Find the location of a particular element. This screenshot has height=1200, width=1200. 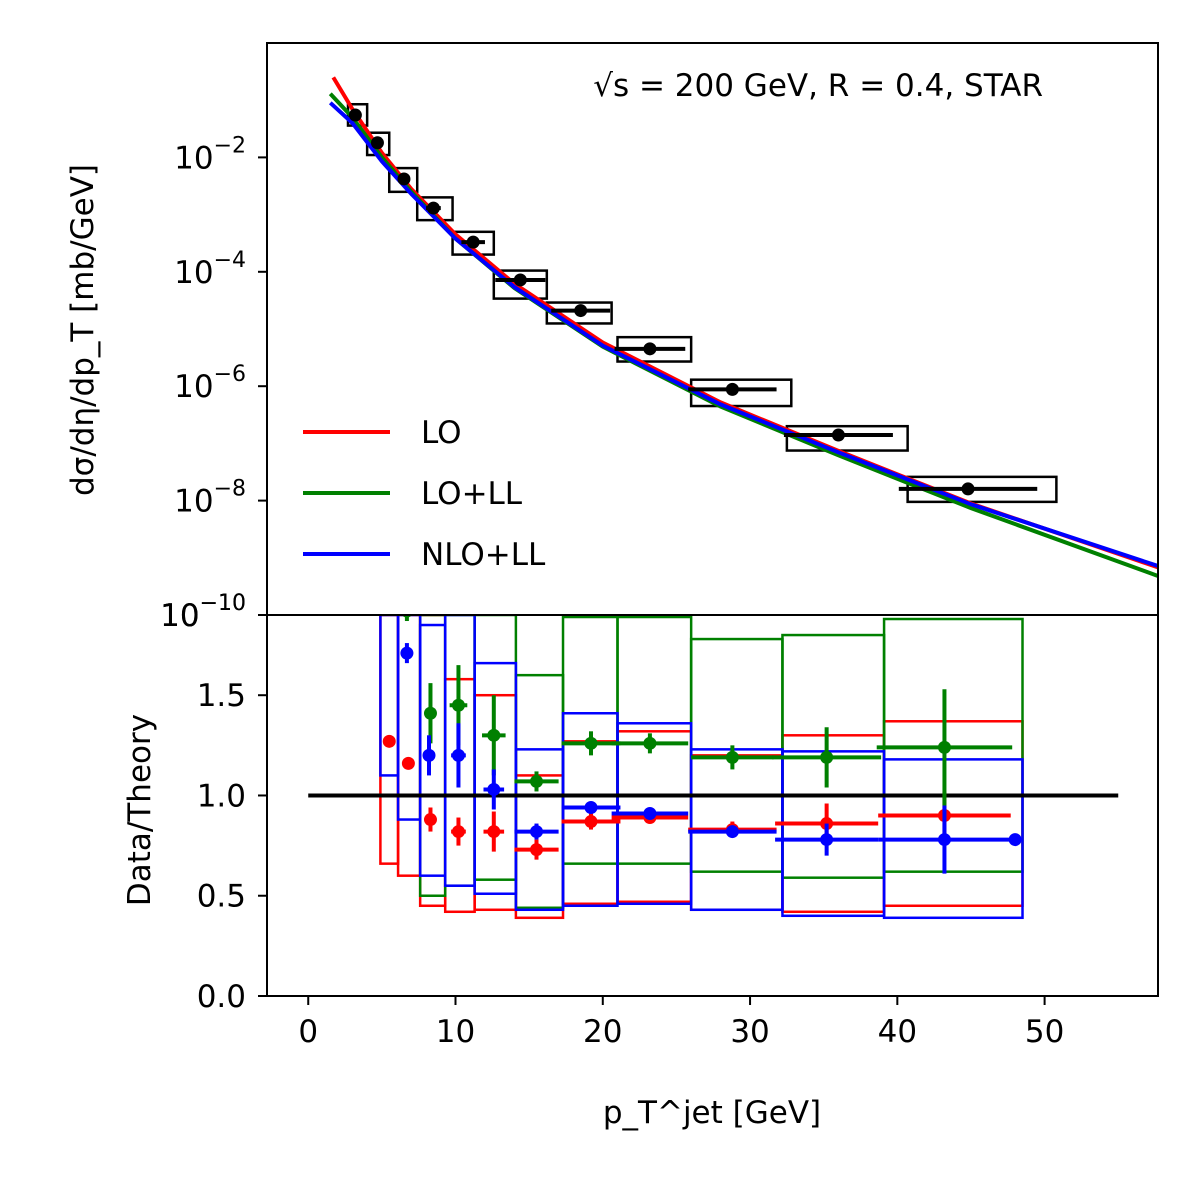

legend-label-2: NLO+LL is located at coordinates (483, 555).